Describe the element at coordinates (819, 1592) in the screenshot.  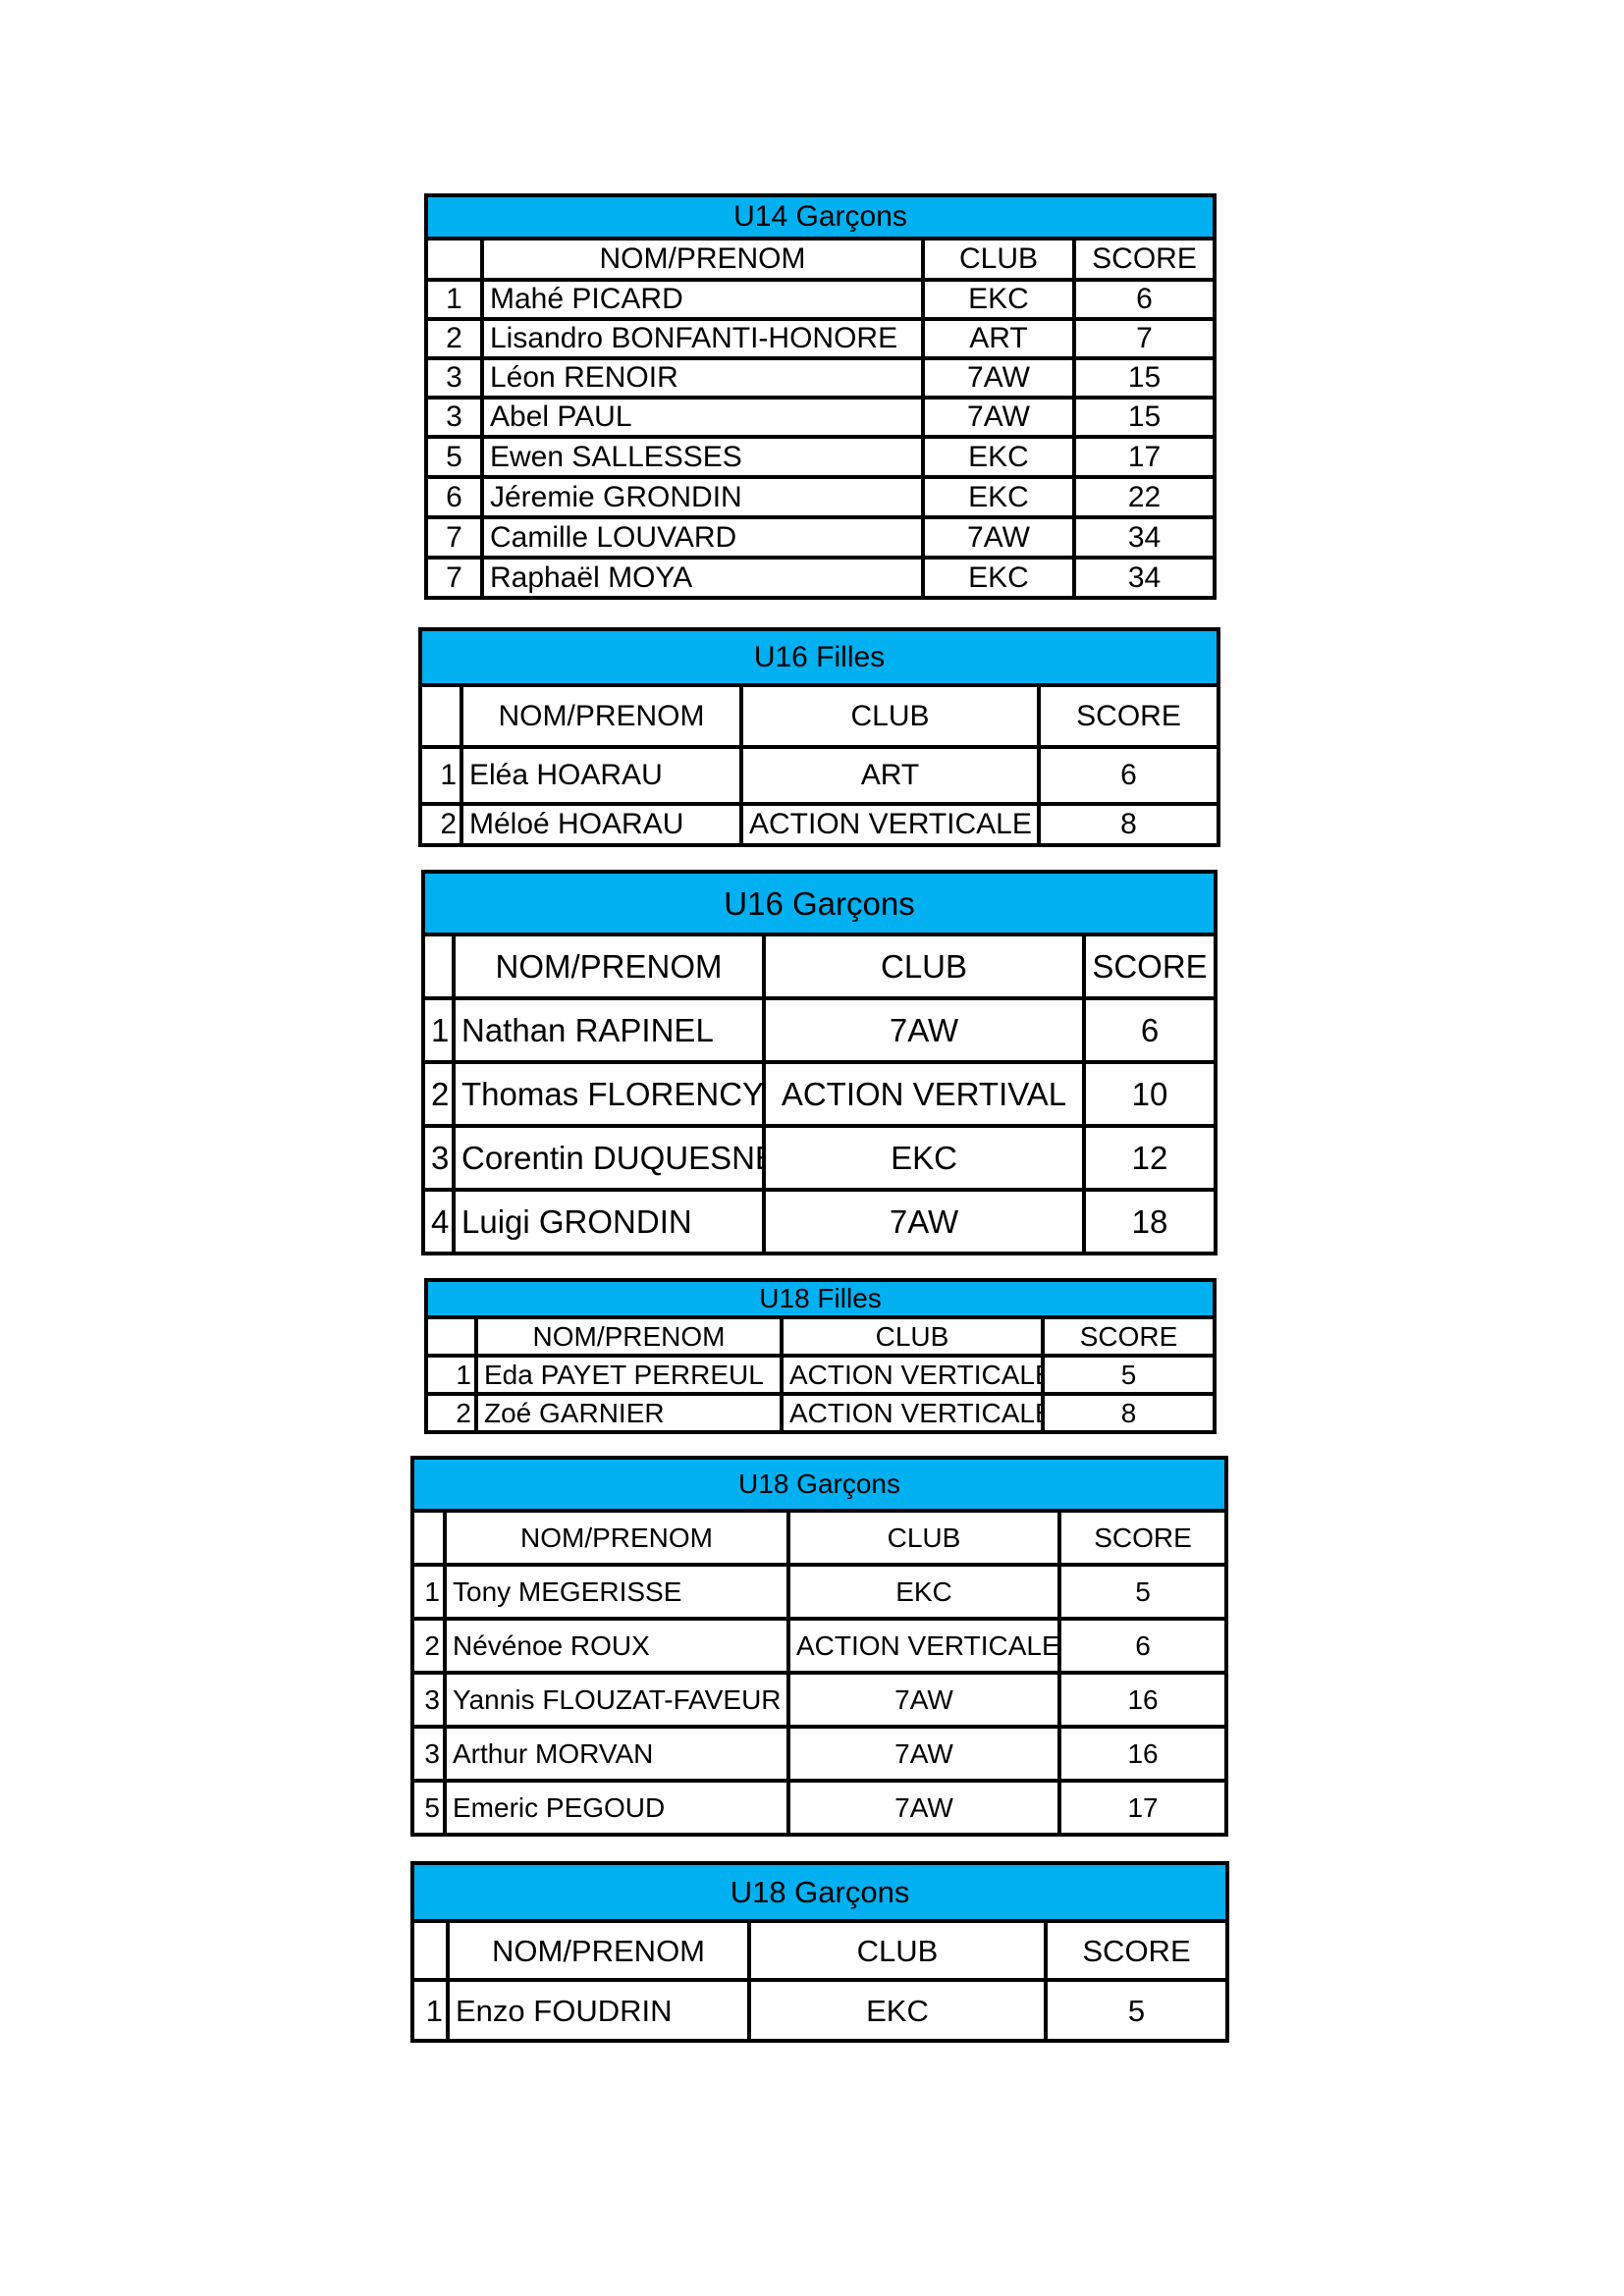
I see `table-row: 1 Tony MEGERISSE EKC 5` at that location.